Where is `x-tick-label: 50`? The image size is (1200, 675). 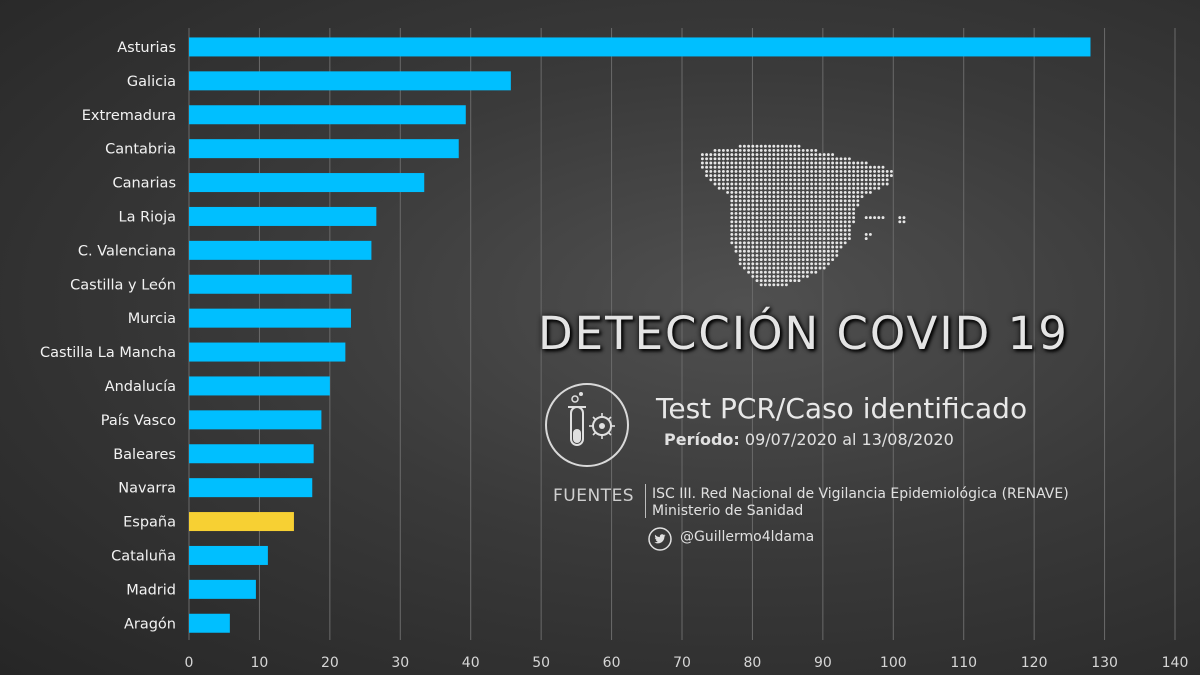
x-tick-label: 50 is located at coordinates (541, 663).